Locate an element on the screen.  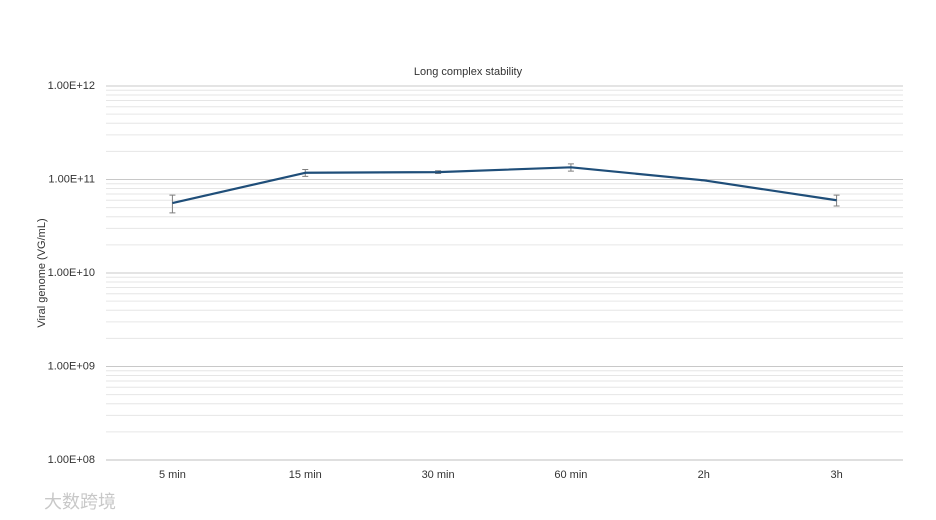
x-tick-label: 60 min is located at coordinates (570, 475).